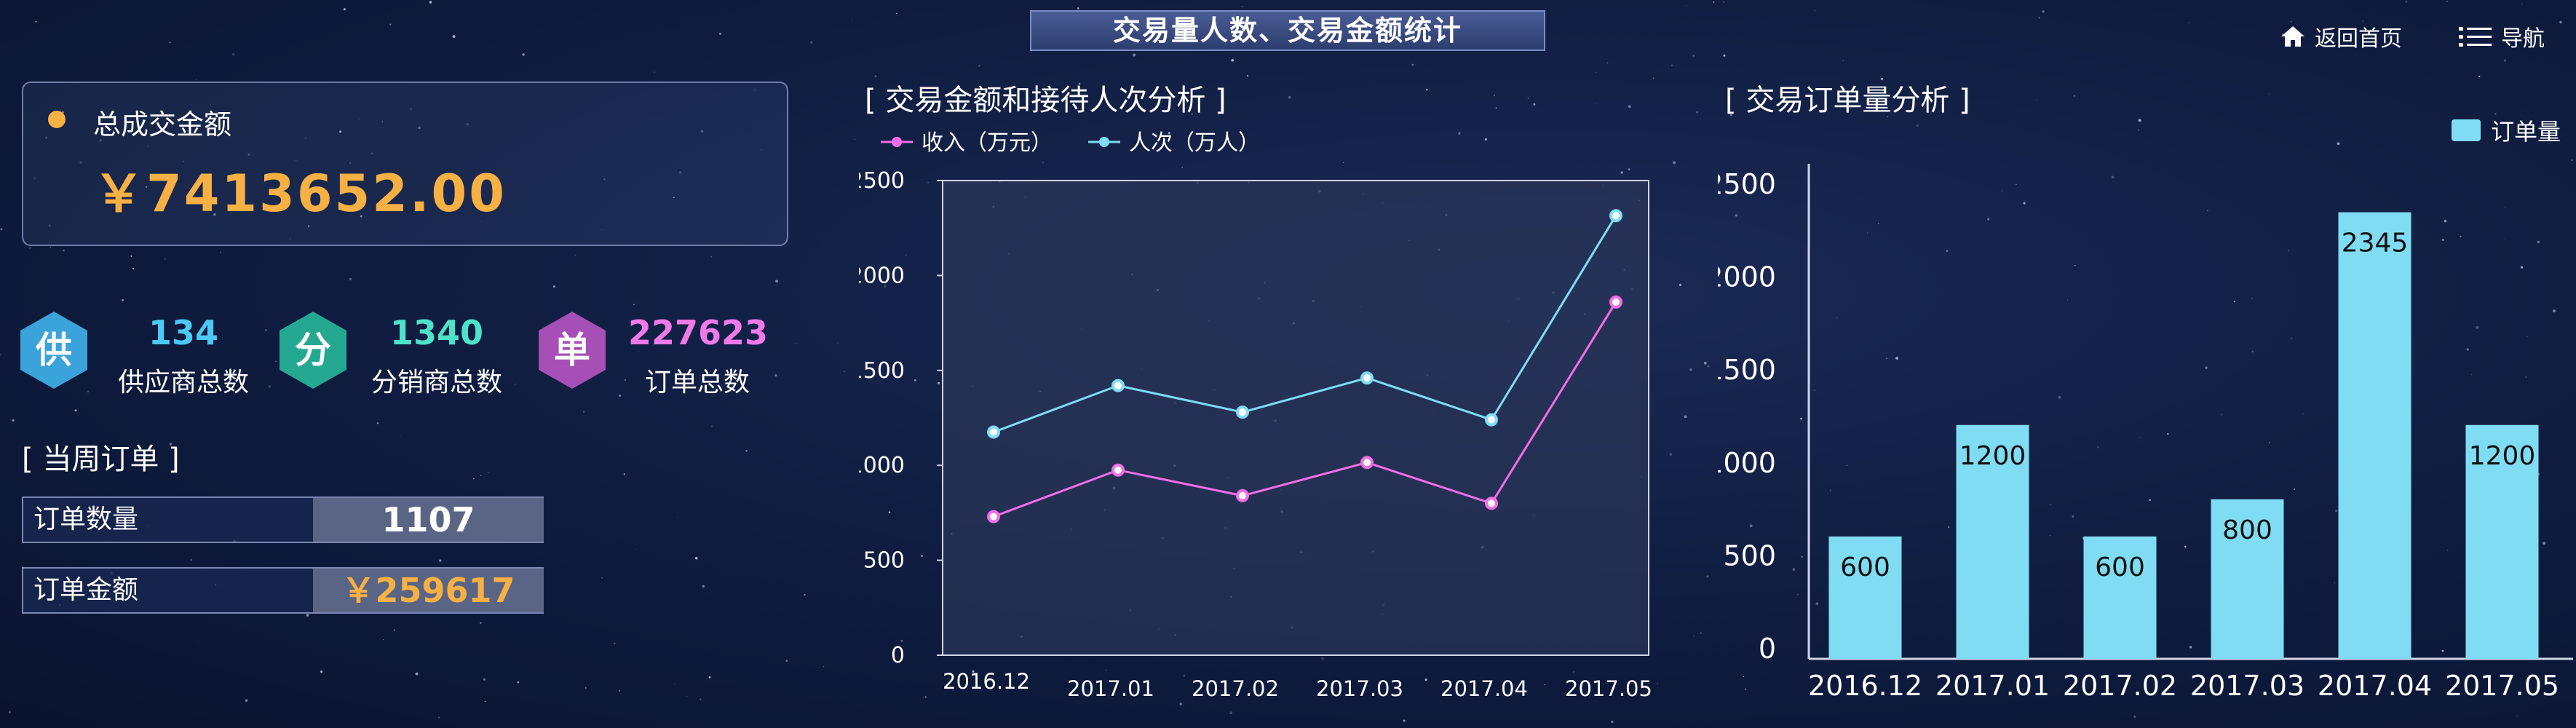  I want to click on total-amount-value: ￥7413652.00, so click(300, 193).